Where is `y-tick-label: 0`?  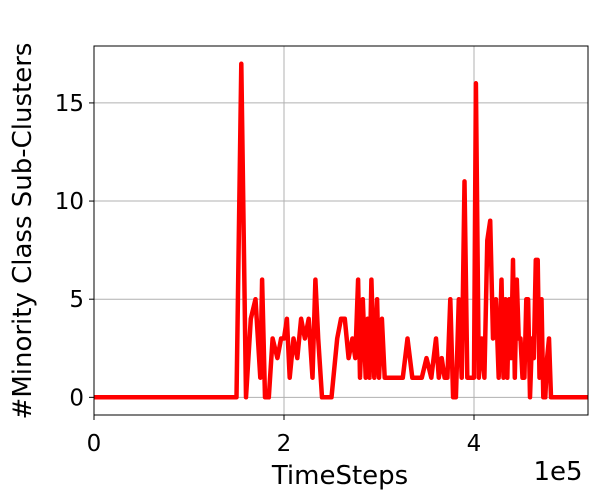 y-tick-label: 0 is located at coordinates (76, 398).